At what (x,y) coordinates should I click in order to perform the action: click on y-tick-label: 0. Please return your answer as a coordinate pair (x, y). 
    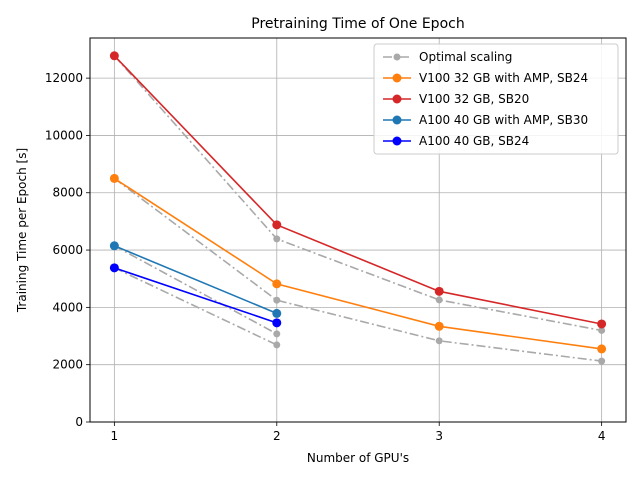
    Looking at the image, I should click on (79, 422).